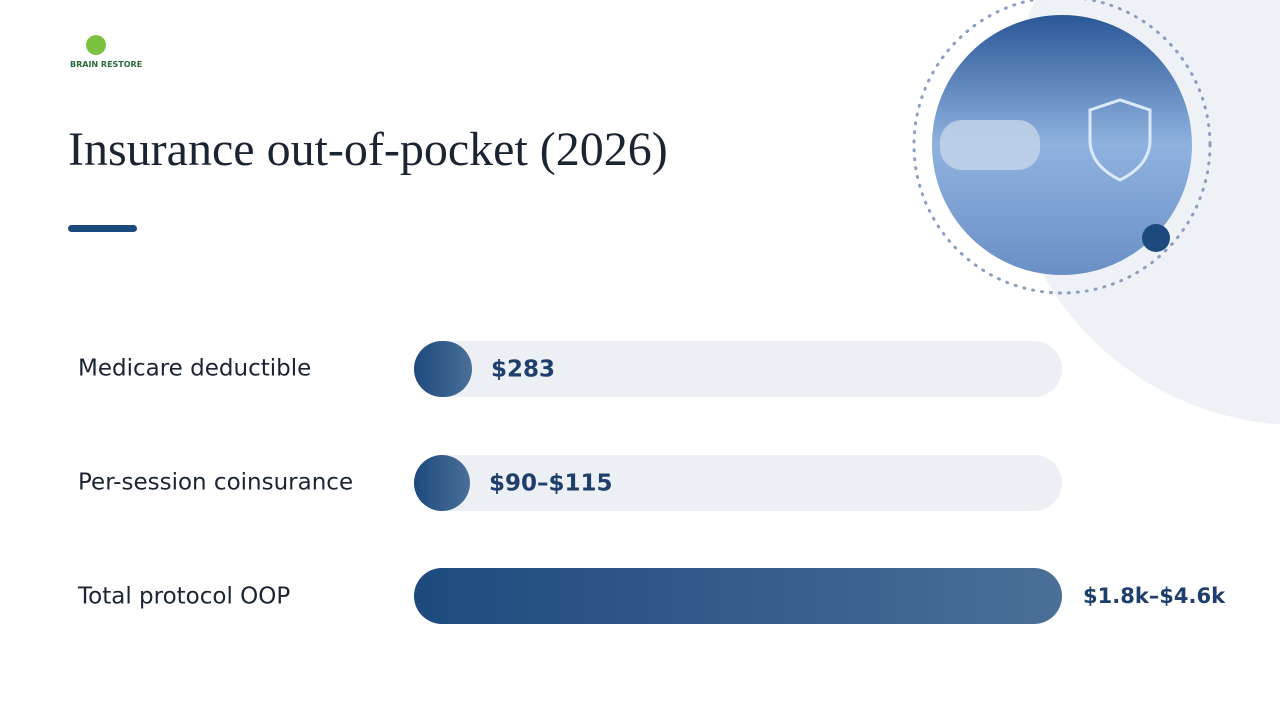 The image size is (1280, 720). What do you see at coordinates (106, 64) in the screenshot?
I see `logo-text: BRAIN RESTORE` at bounding box center [106, 64].